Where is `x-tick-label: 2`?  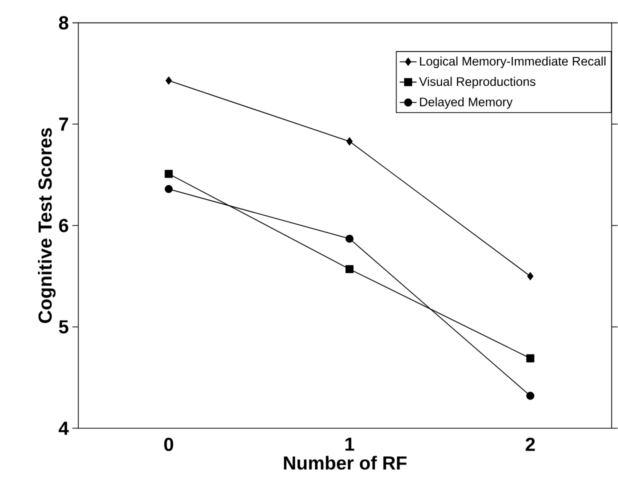 x-tick-label: 2 is located at coordinates (530, 444).